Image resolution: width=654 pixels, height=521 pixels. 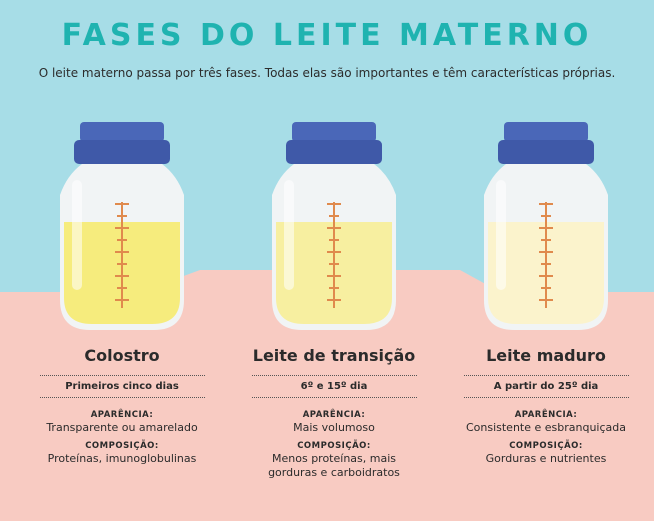 I want to click on appearance-value: Mais volumoso, so click(x=334, y=427).